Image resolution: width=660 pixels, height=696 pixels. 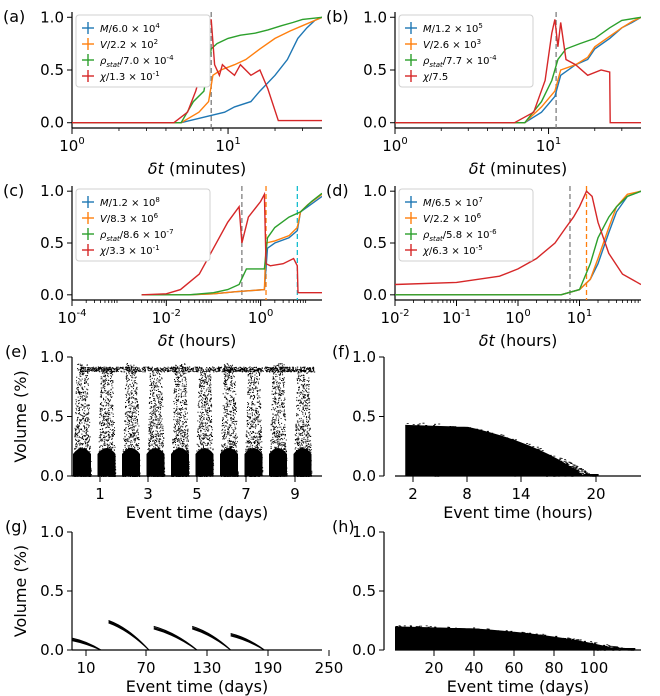 What do you see at coordinates (71, 317) in the screenshot?
I see `x-tick-label: 10-4` at bounding box center [71, 317].